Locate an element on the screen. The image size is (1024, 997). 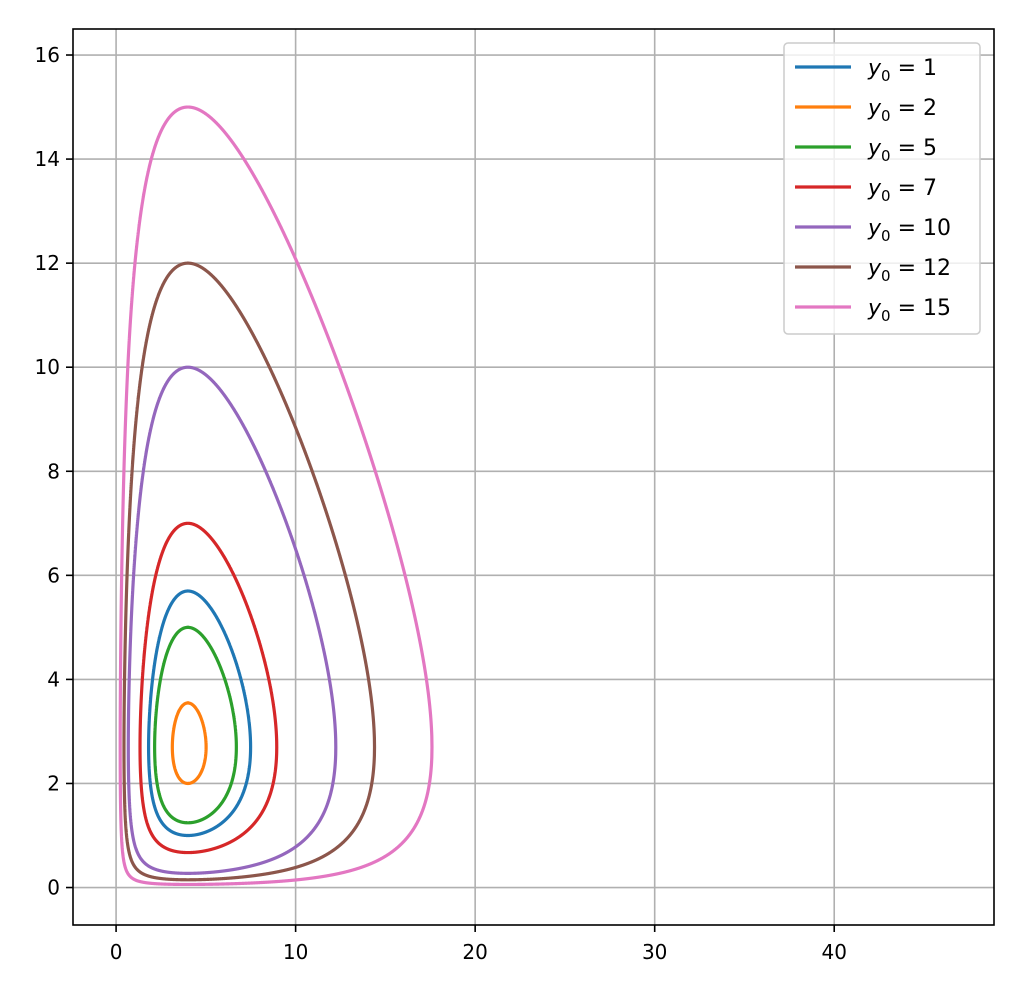
legend-label-1: y0 = 1 is located at coordinates (902, 70).